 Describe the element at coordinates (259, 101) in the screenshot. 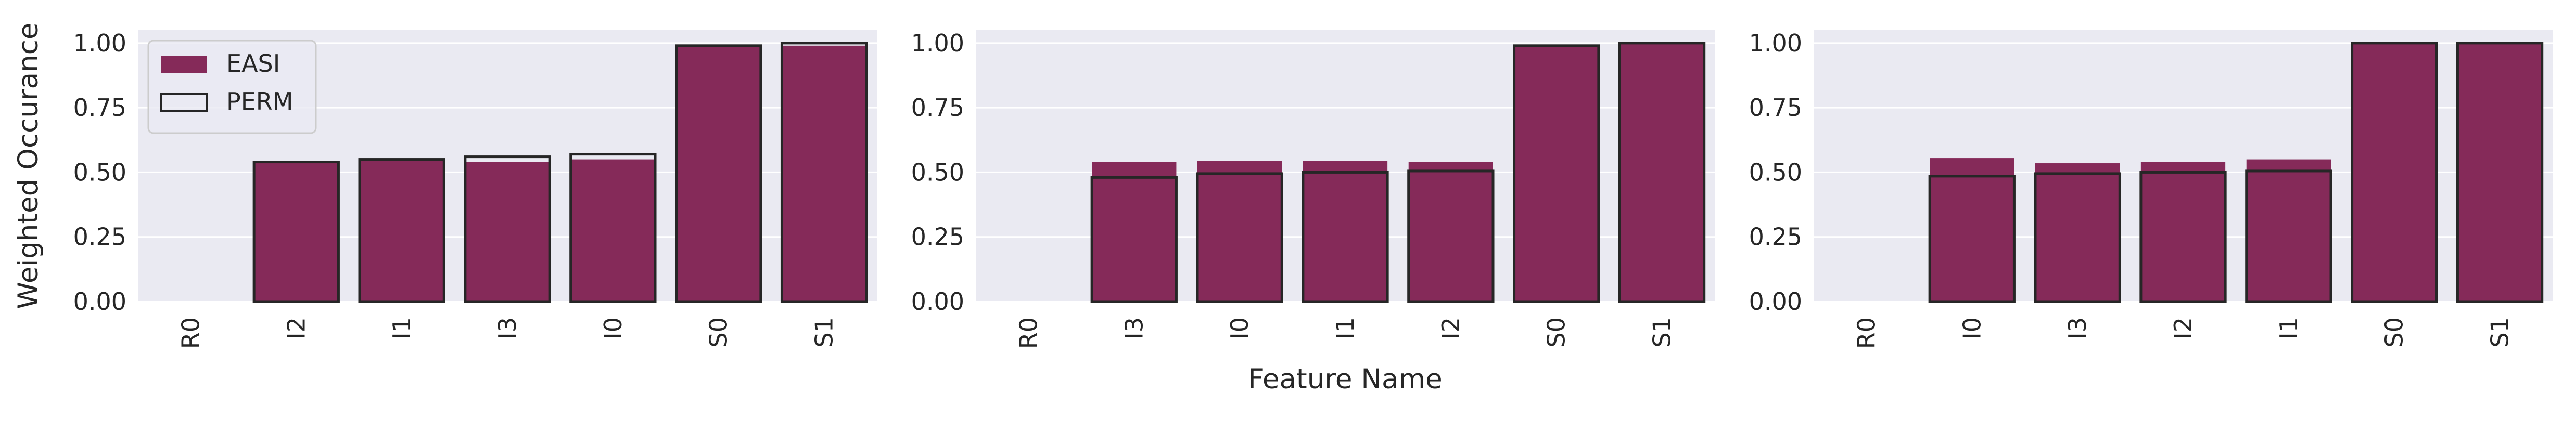

I see `legend-label-perm: PERM` at that location.